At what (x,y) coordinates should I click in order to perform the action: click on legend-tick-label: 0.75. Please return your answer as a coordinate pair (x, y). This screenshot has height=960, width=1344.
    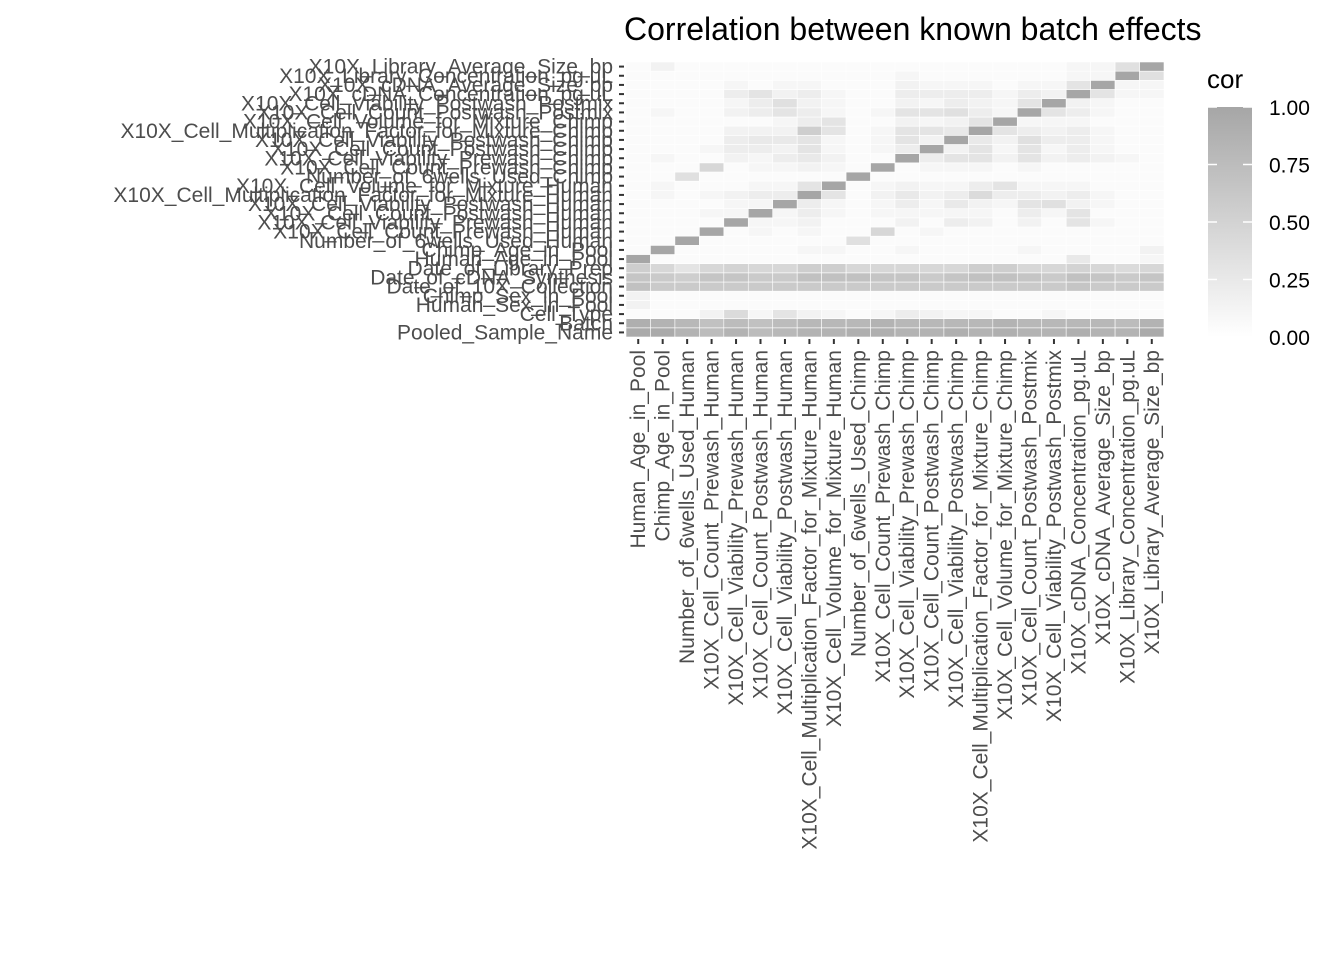
    Looking at the image, I should click on (1289, 166).